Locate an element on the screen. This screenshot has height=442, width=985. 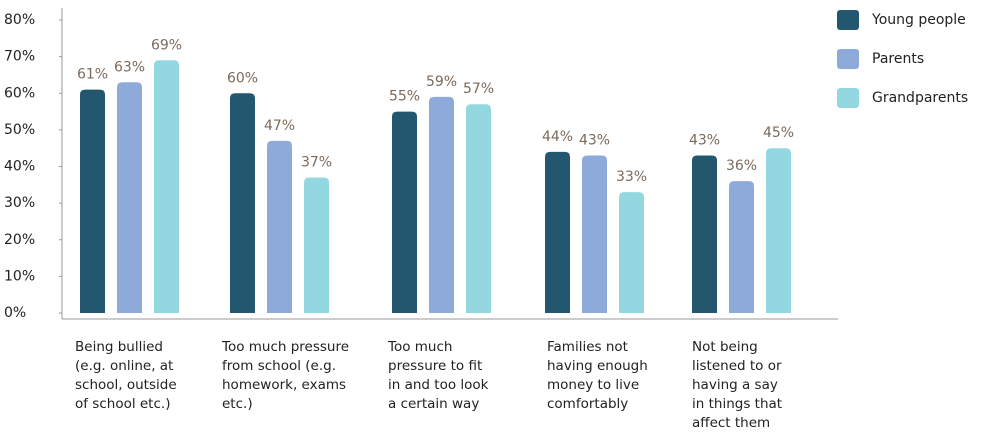
value-label: 69% is located at coordinates (166, 45).